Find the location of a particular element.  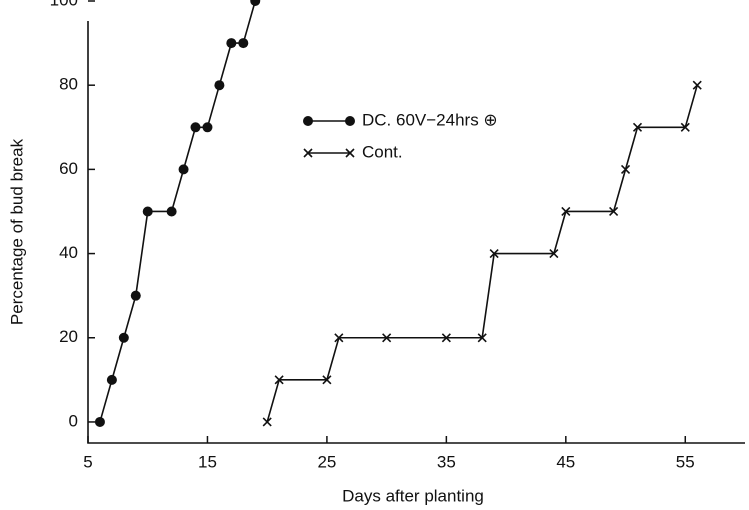

x-tick-label: 5 is located at coordinates (87, 461).